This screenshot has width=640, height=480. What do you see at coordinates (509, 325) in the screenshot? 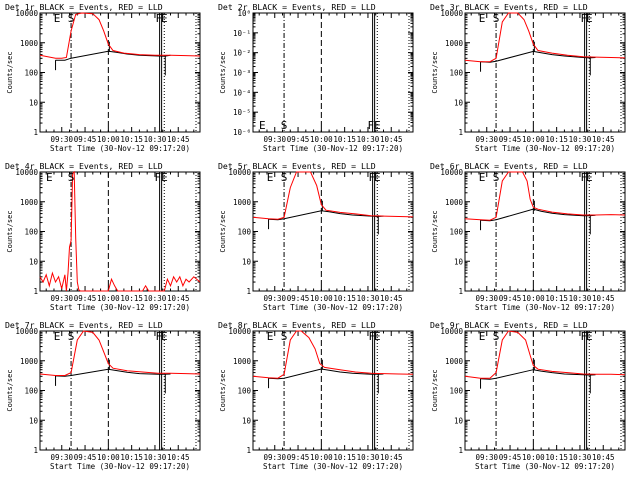
I see `panel-title: Det 9r BLACK = Events, RED = LLD` at bounding box center [509, 325].